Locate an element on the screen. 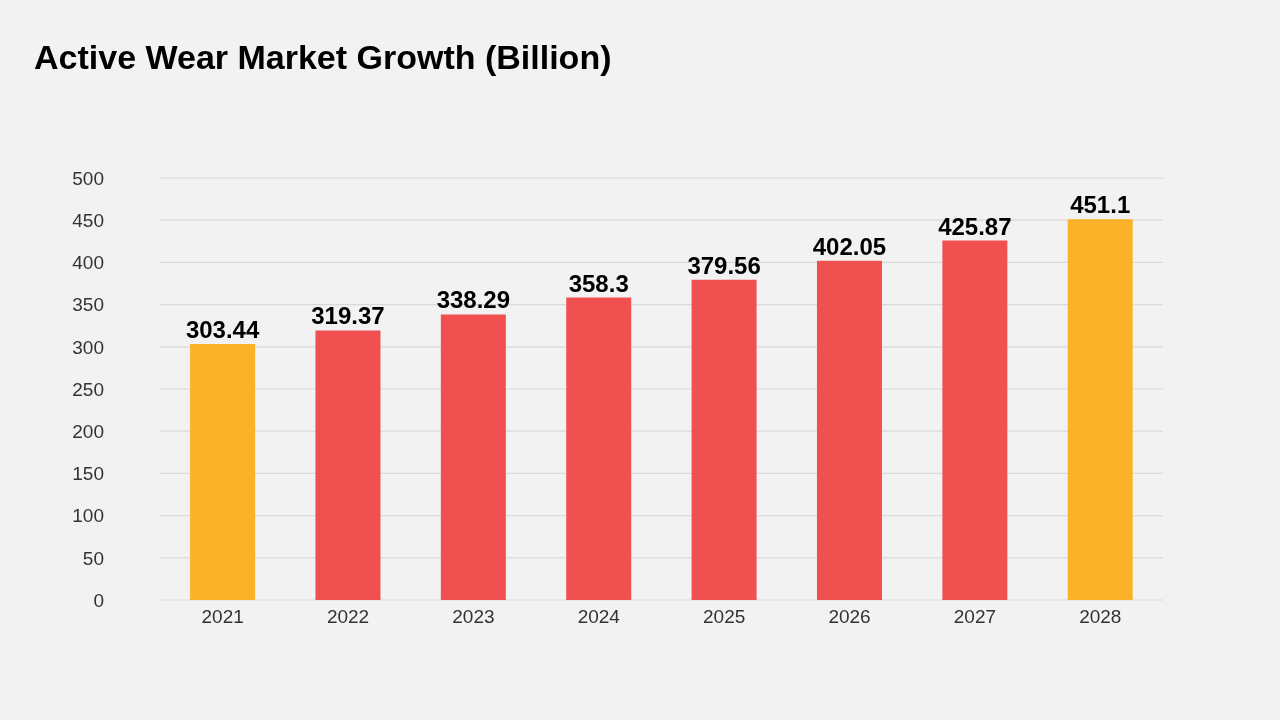 The height and width of the screenshot is (720, 1280). data-label: 303.44 is located at coordinates (222, 329).